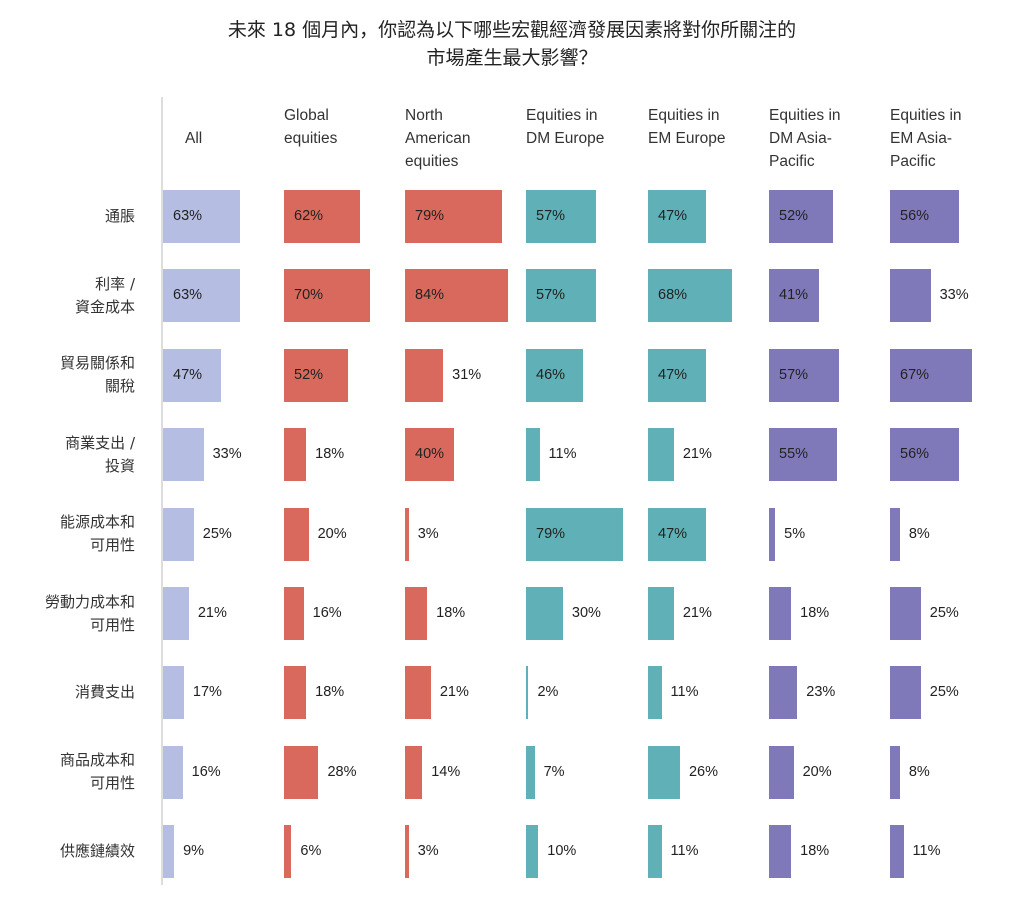 This screenshot has height=902, width=1024. Describe the element at coordinates (311, 127) in the screenshot. I see `series-header: Global equities` at that location.